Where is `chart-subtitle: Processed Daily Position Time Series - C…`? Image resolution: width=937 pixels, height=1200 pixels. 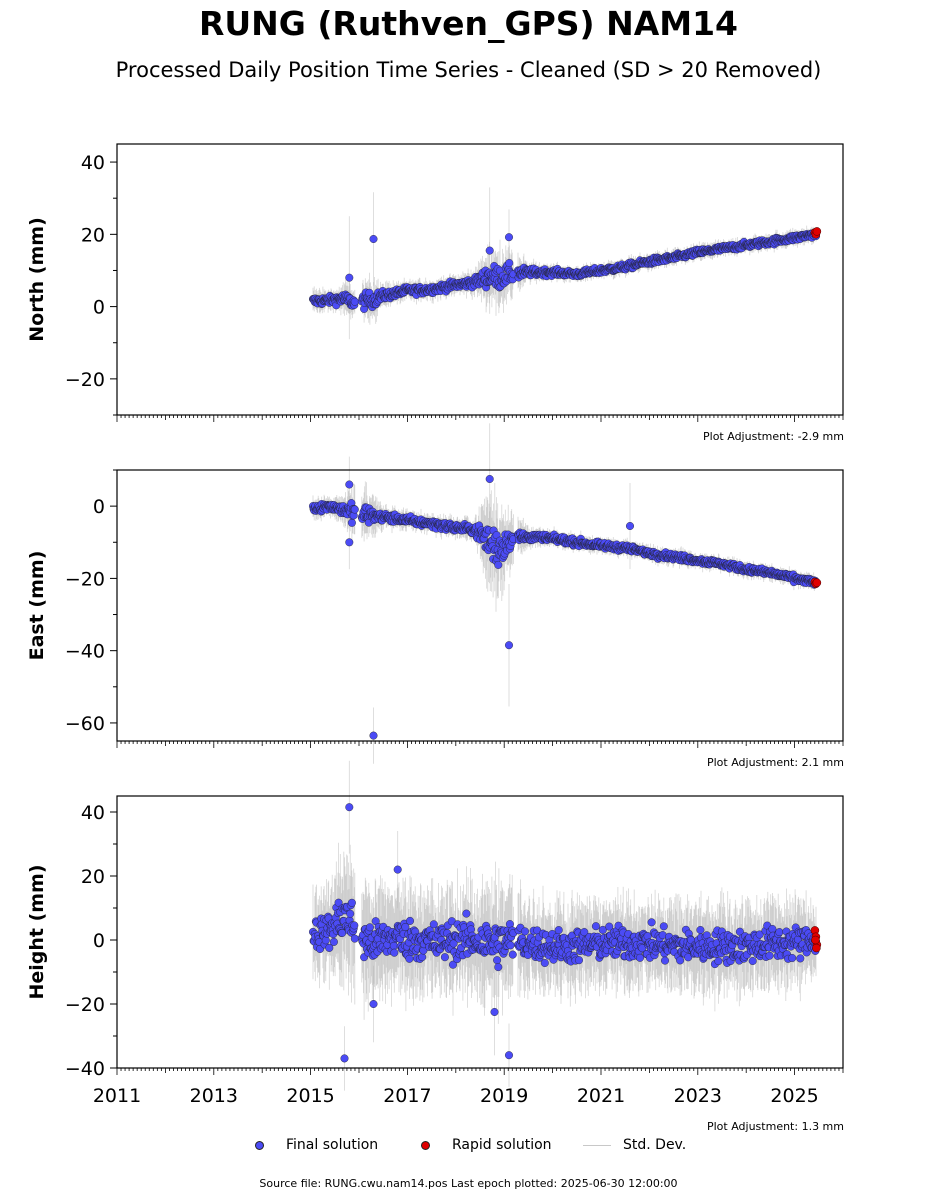 chart-subtitle: Processed Daily Position Time Series - C… is located at coordinates (468, 70).